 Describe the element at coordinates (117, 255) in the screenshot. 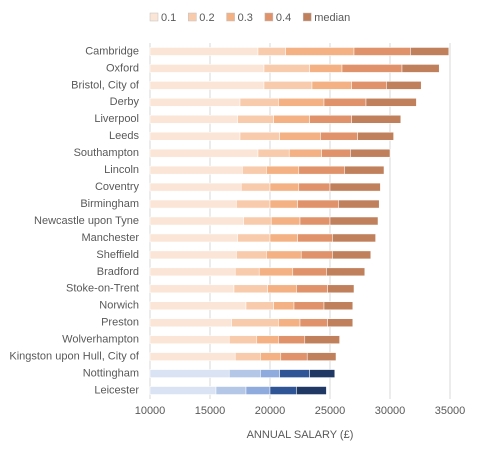

I see `y-tick-label: Sheffield` at that location.